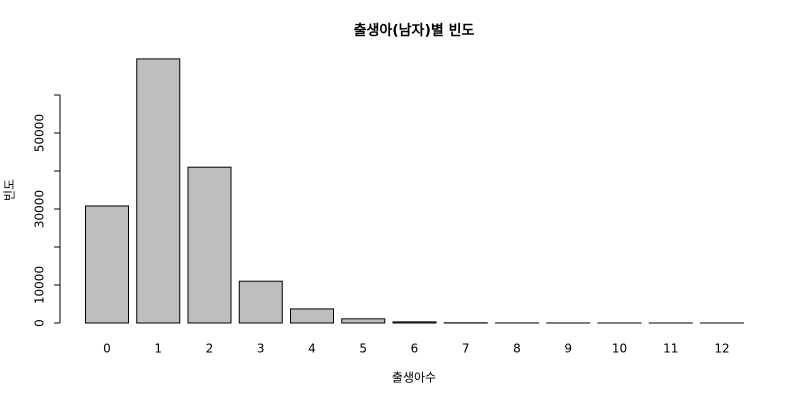  What do you see at coordinates (312, 349) in the screenshot?
I see `x-tick-label: 4` at bounding box center [312, 349].